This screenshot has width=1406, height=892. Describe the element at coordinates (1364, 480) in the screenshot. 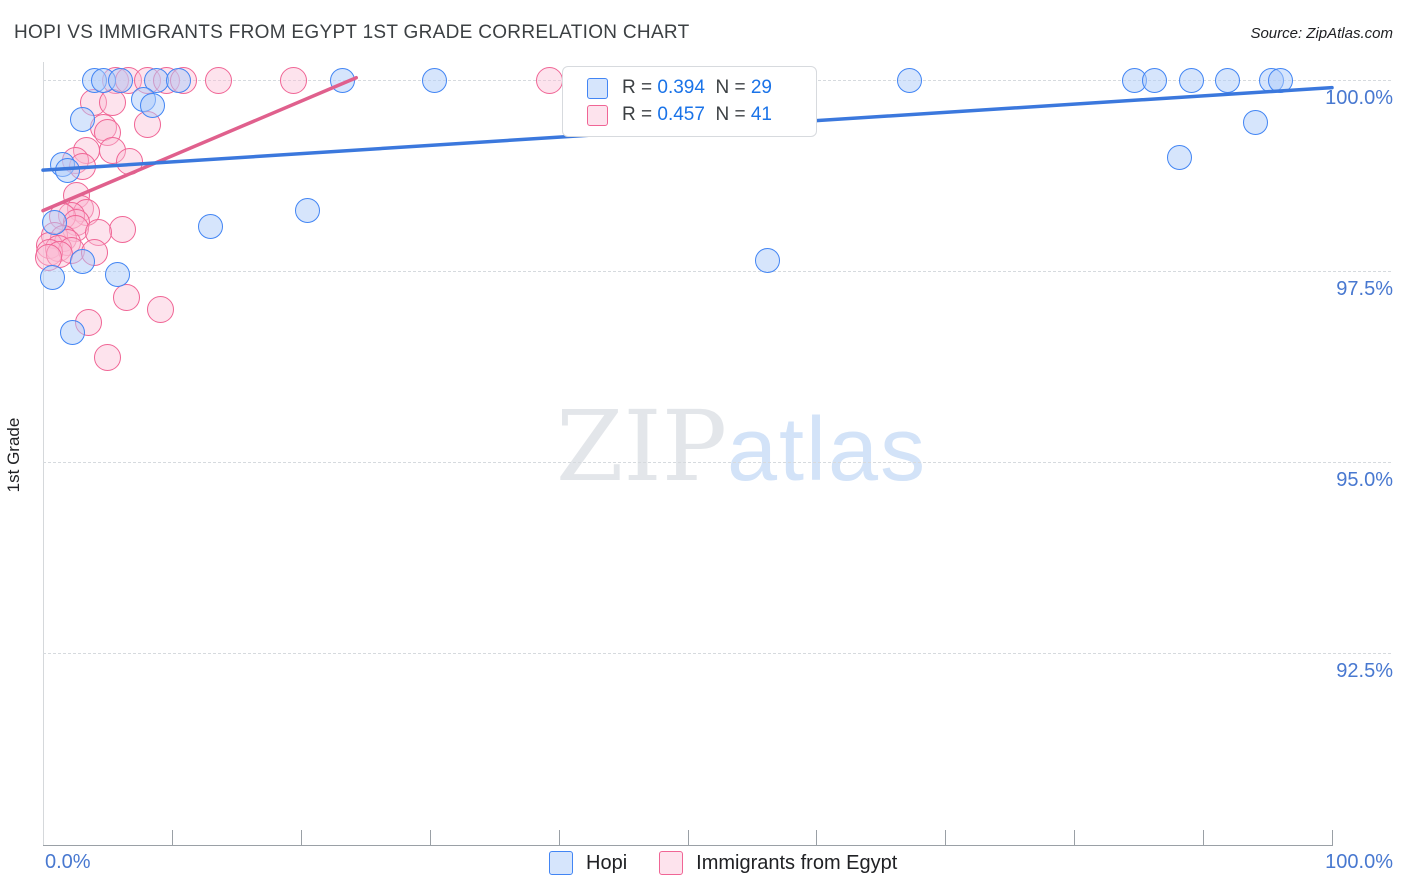

I see `y-tick-label: 95.0%` at that location.